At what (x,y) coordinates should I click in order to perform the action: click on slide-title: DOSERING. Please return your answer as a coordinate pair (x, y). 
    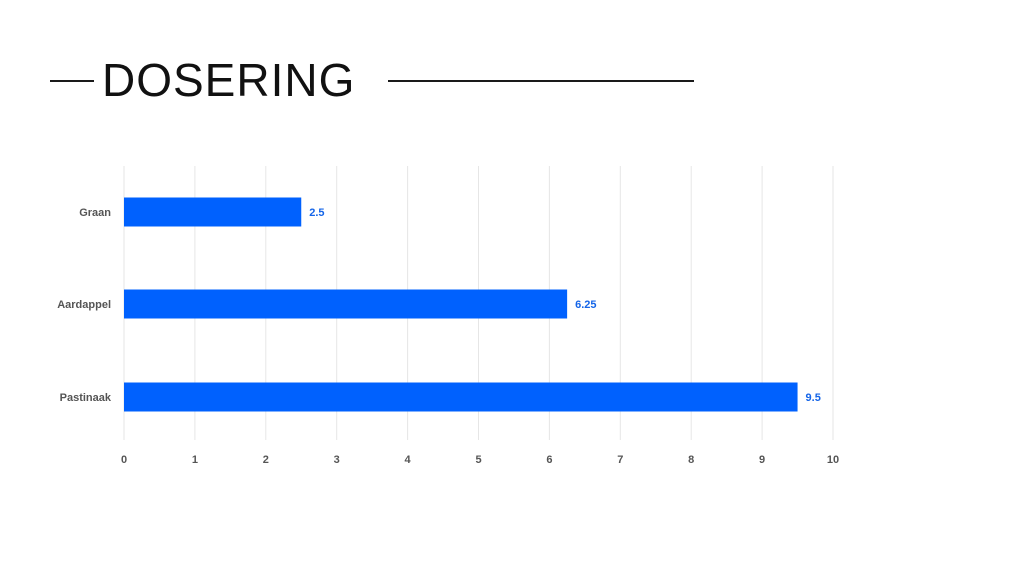
    Looking at the image, I should click on (229, 80).